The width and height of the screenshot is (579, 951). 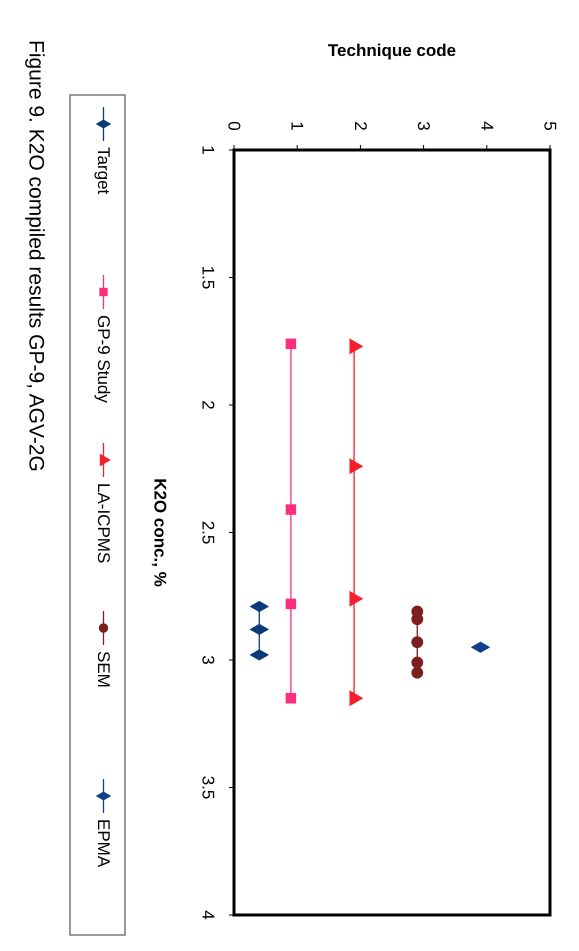 What do you see at coordinates (550, 126) in the screenshot?
I see `x-tick-label: 5` at bounding box center [550, 126].